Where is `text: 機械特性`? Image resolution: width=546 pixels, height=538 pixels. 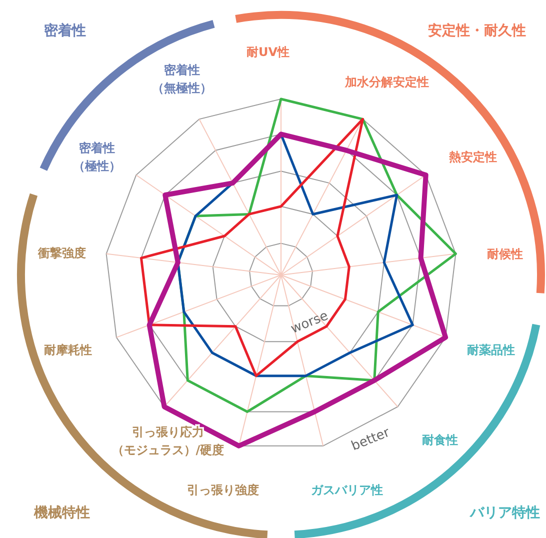 text: 機械特性 is located at coordinates (61, 513).